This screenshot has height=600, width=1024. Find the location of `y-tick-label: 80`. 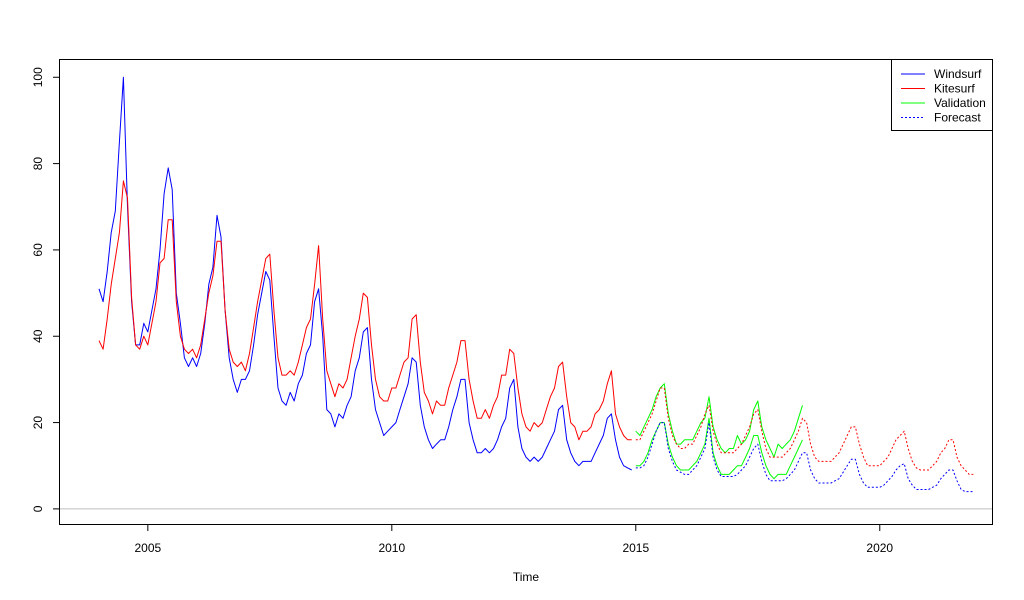

y-tick-label: 80 is located at coordinates (38, 164).